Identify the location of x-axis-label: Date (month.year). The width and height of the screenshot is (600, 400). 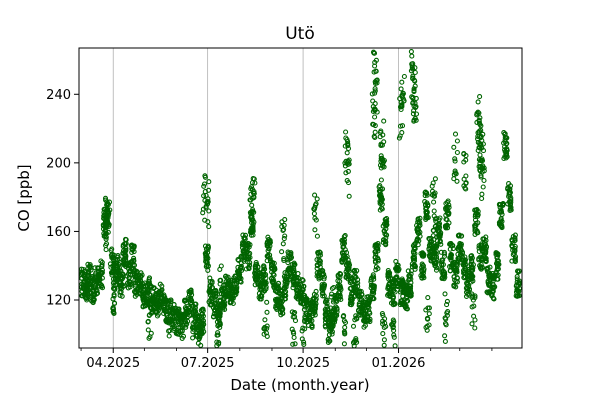
(299, 385).